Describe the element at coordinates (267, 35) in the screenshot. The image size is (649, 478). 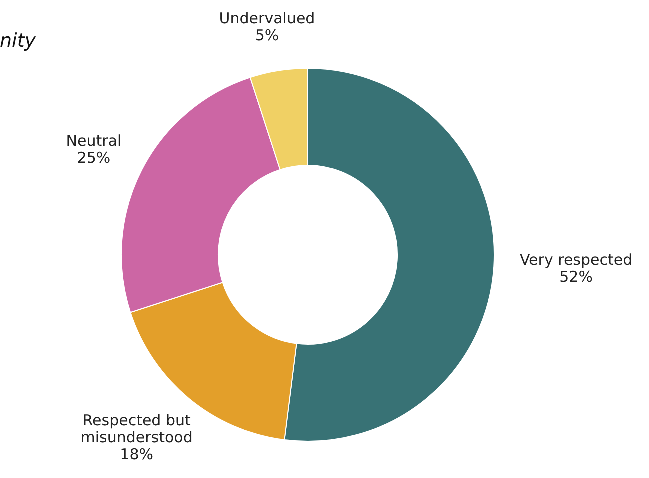
I see `data-label: 5%` at that location.